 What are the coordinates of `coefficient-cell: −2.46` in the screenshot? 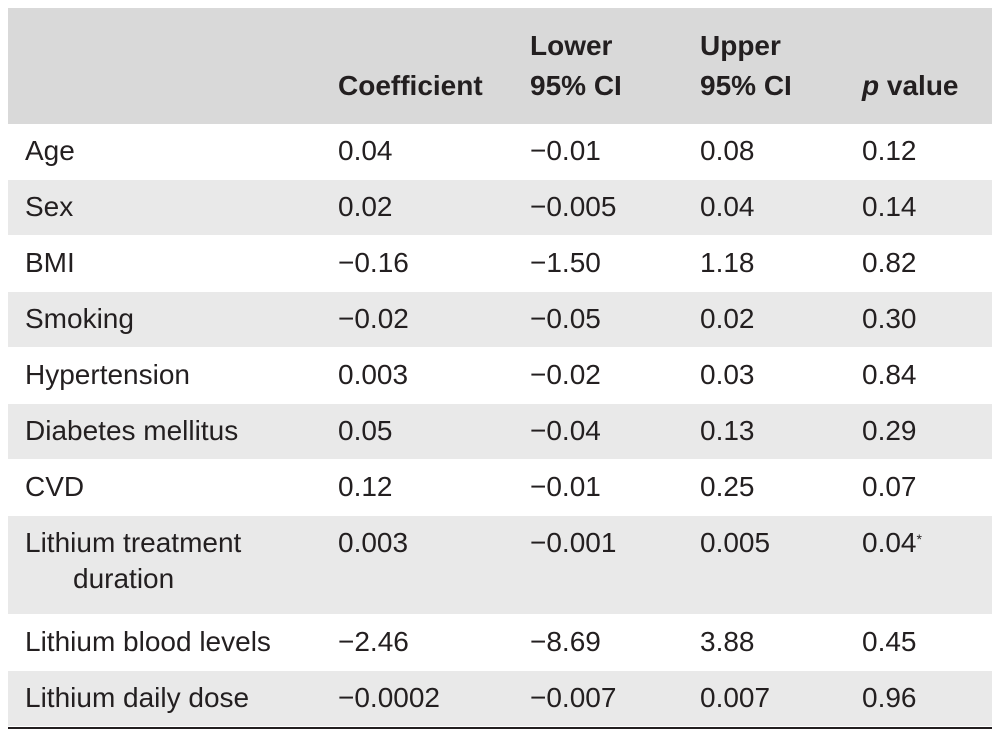 It's located at (373, 641).